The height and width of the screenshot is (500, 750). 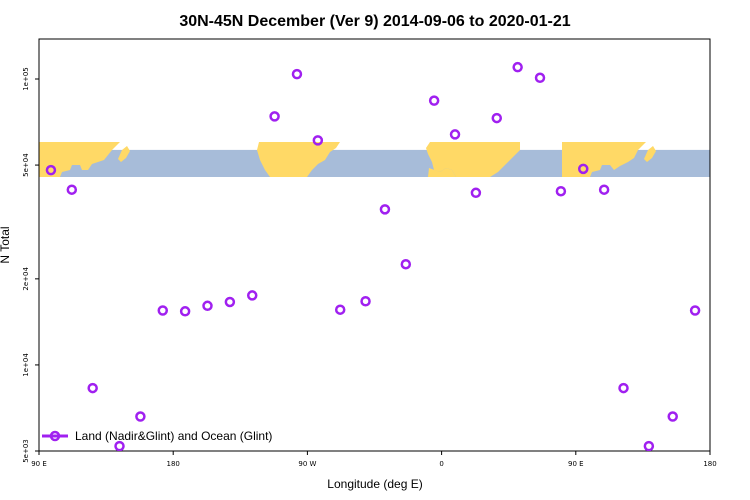 What do you see at coordinates (441, 464) in the screenshot?
I see `x-tick-label: 0` at bounding box center [441, 464].